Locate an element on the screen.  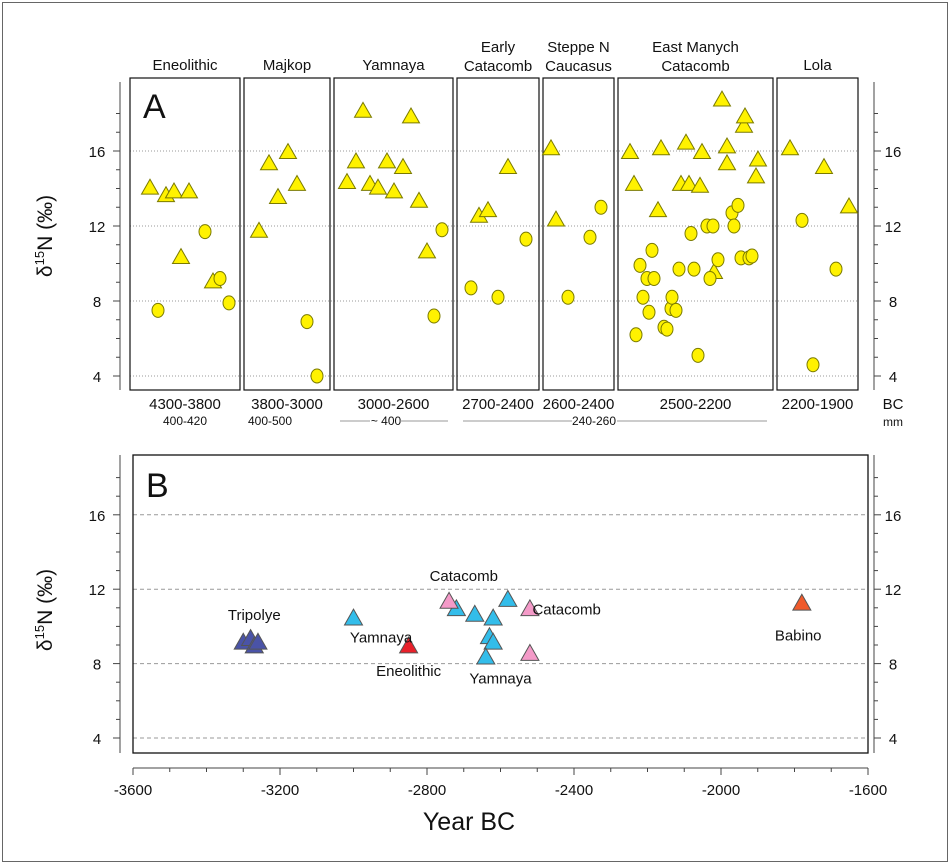
series-annotation: Eneolithic is located at coordinates (409, 671).